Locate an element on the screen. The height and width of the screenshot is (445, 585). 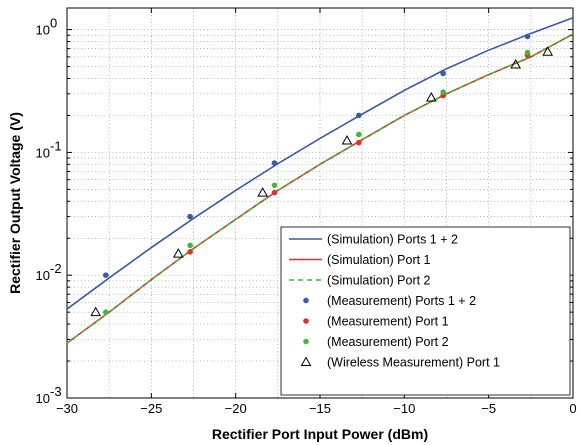
x-axis-label: Rectifier Port Input Power (dBm) is located at coordinates (320, 434).